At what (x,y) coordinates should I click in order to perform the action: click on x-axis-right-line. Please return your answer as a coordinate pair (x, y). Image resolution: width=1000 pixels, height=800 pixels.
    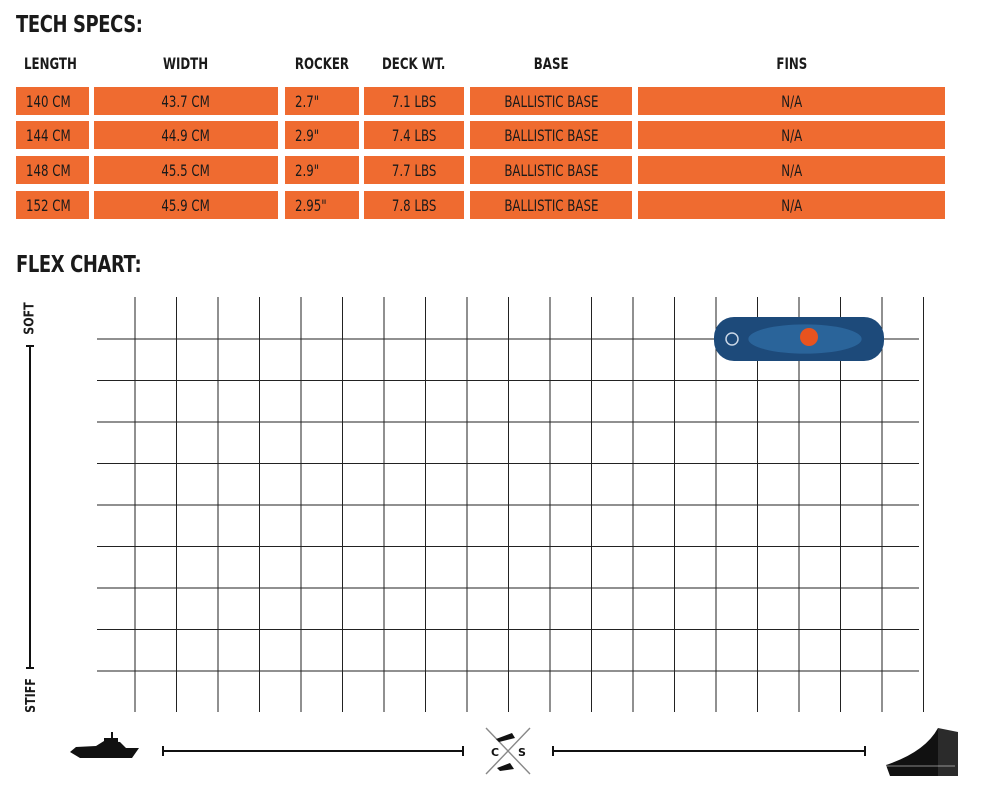
    Looking at the image, I should click on (709, 751).